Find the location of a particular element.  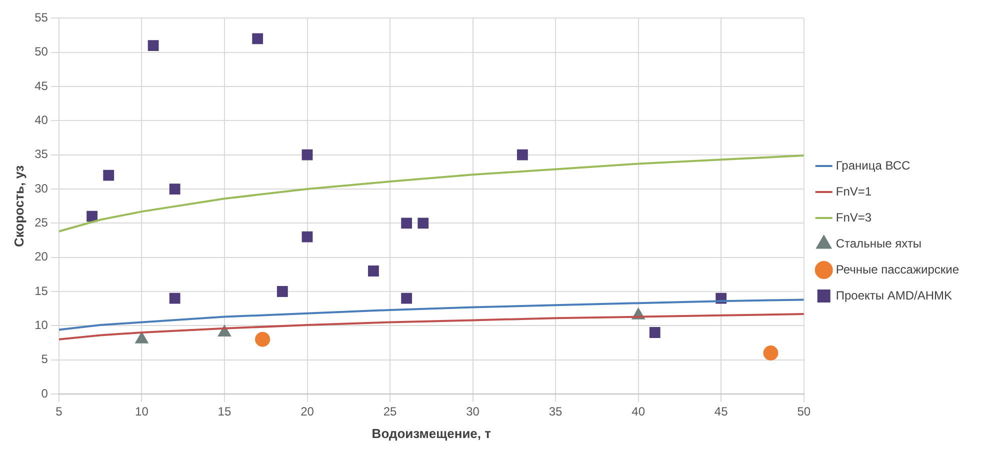

y-tick-label: 20 is located at coordinates (41, 257).